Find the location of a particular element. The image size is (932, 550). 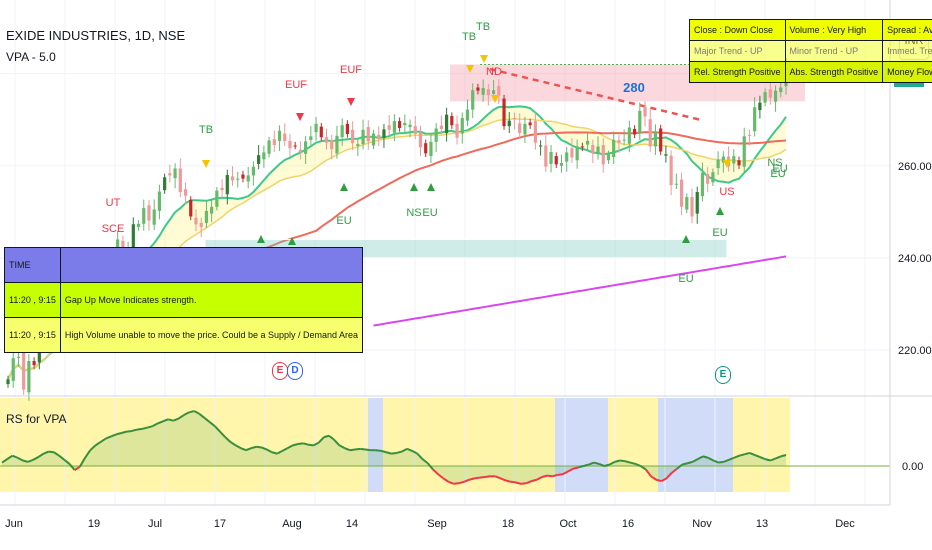

info-cell: Major Trend - UP is located at coordinates (737, 51).